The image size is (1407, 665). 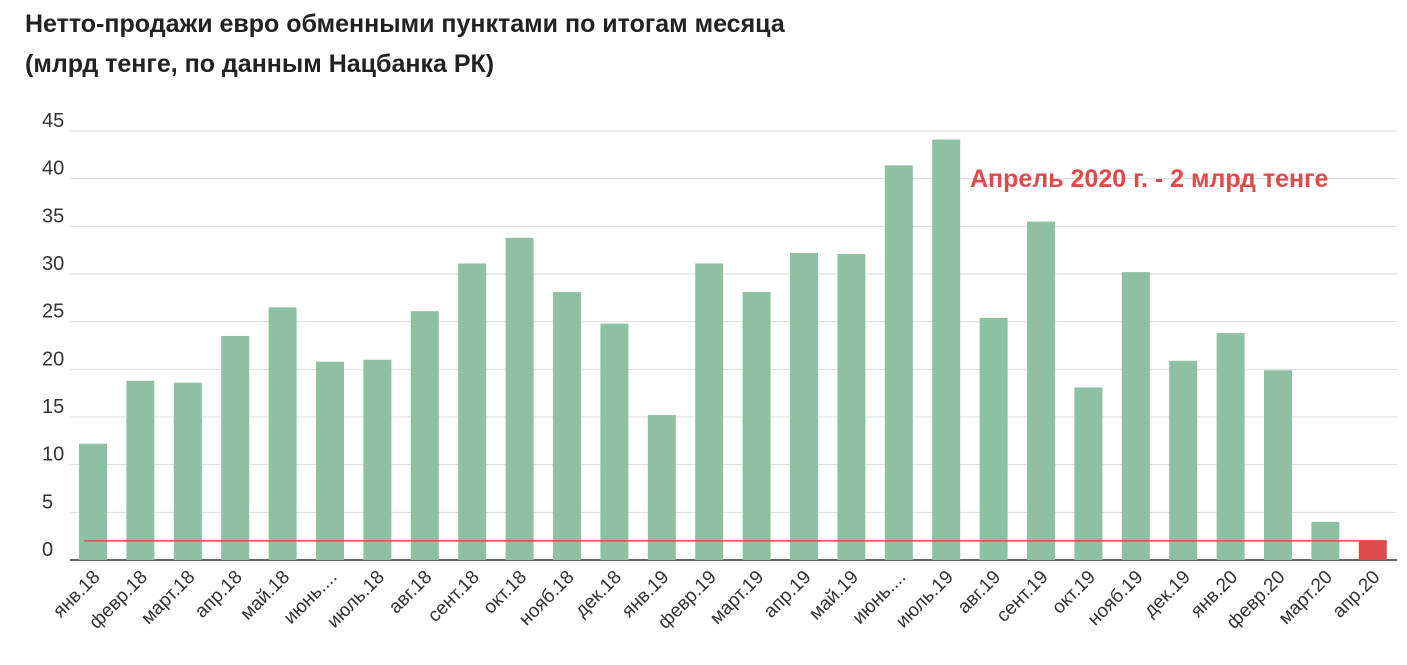 I want to click on chart-subtitle: (млрд тенге, по данным Нацбанка РК), so click(x=260, y=64).